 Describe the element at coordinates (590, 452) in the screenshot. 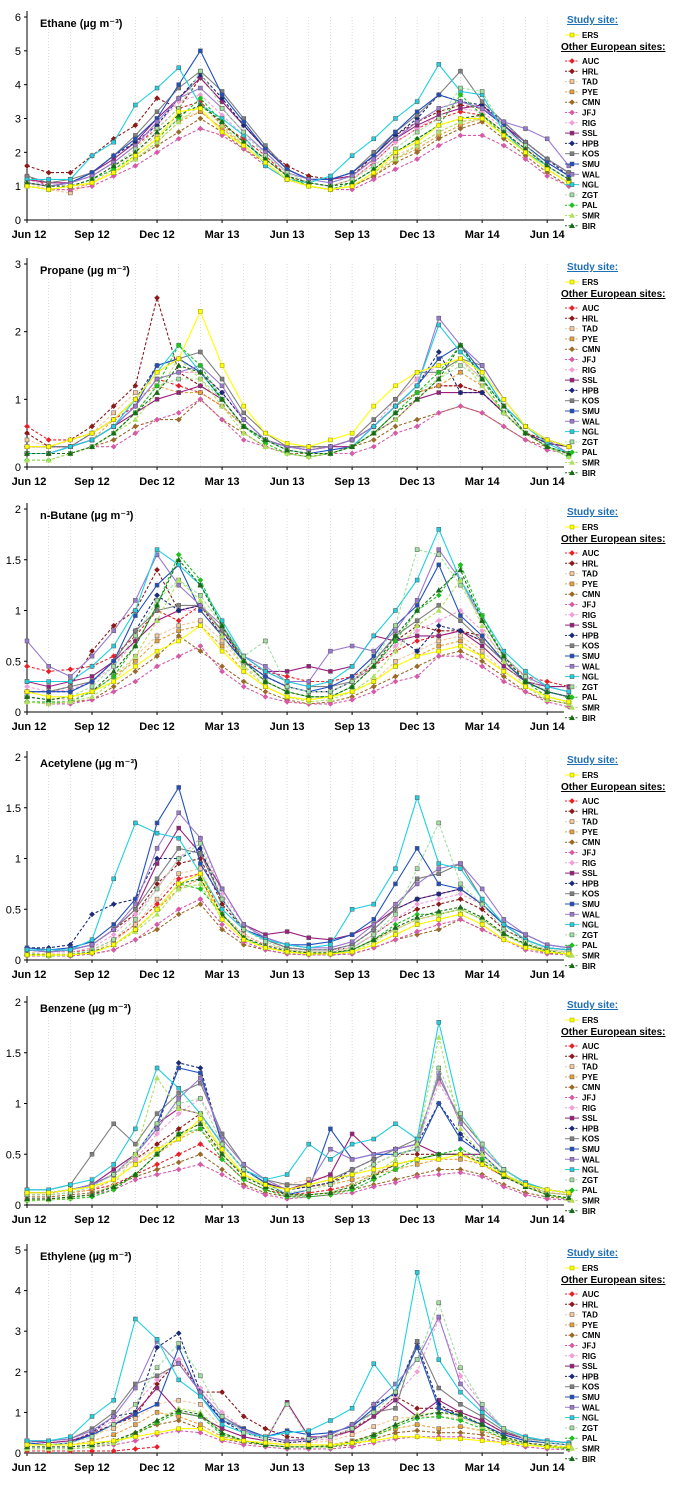

I see `legend-label-pal: PAL` at that location.